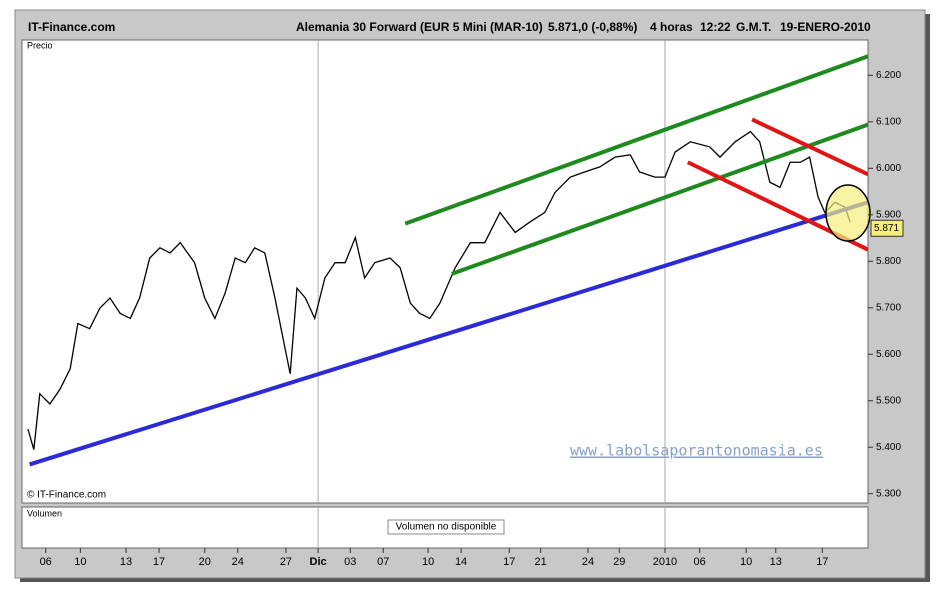  What do you see at coordinates (66, 495) in the screenshot?
I see `copyright: © IT-Finance.com` at bounding box center [66, 495].